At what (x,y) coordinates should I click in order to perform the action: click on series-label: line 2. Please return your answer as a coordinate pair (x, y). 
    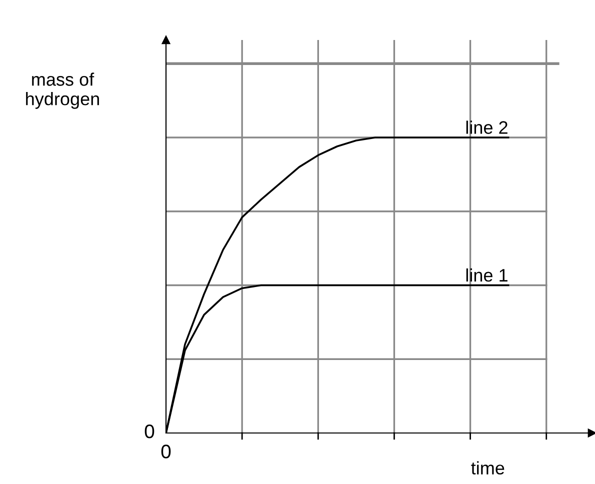
    Looking at the image, I should click on (487, 127).